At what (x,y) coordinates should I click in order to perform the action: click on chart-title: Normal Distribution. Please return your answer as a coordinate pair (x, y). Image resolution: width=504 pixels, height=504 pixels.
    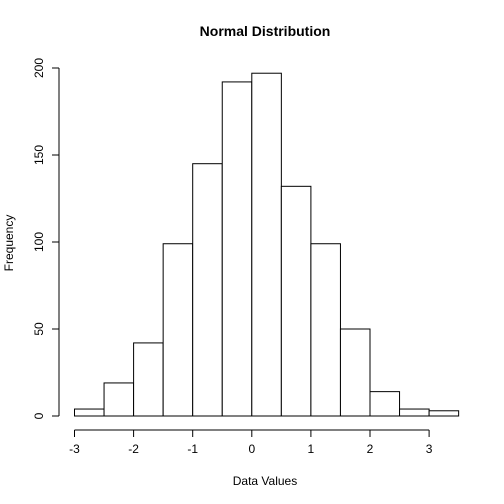
    Looking at the image, I should click on (265, 31).